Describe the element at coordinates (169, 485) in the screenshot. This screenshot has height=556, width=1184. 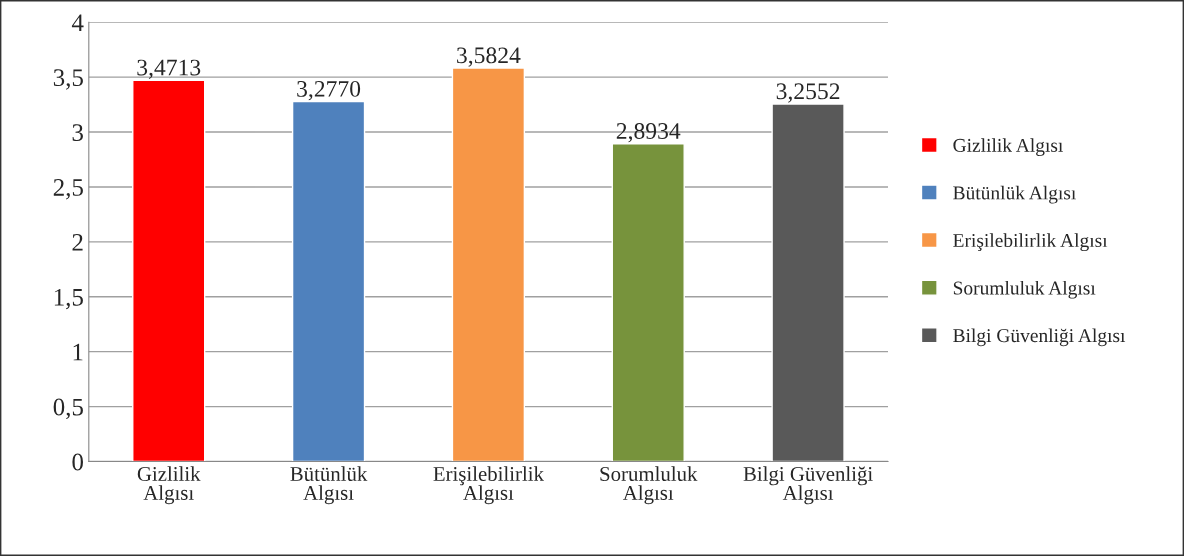
I see `x-tick-label: Gizlilik Algısı` at that location.